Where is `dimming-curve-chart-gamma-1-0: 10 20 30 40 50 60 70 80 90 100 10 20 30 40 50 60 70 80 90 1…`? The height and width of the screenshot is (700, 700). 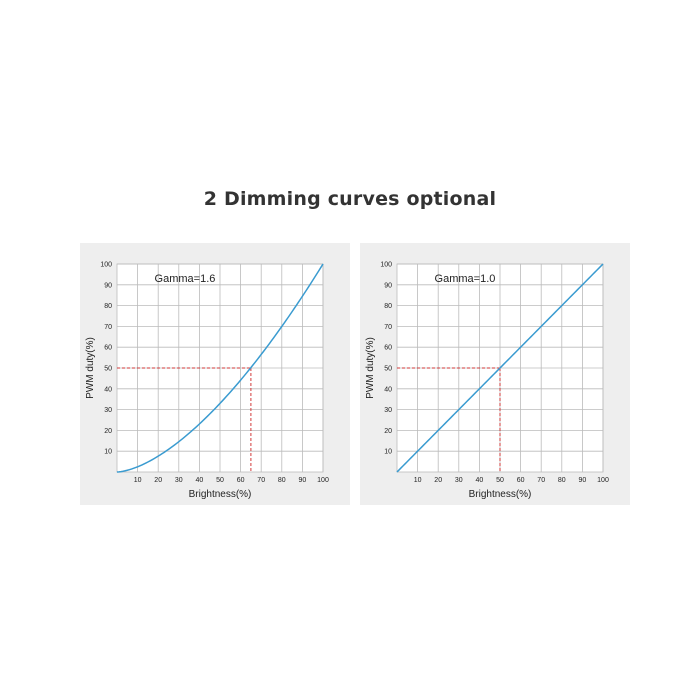
dimming-curve-chart-gamma-1-0: 10 20 30 40 50 60 70 80 90 100 10 20 30 40 50 60 70 80 90 1… is located at coordinates (487, 381).